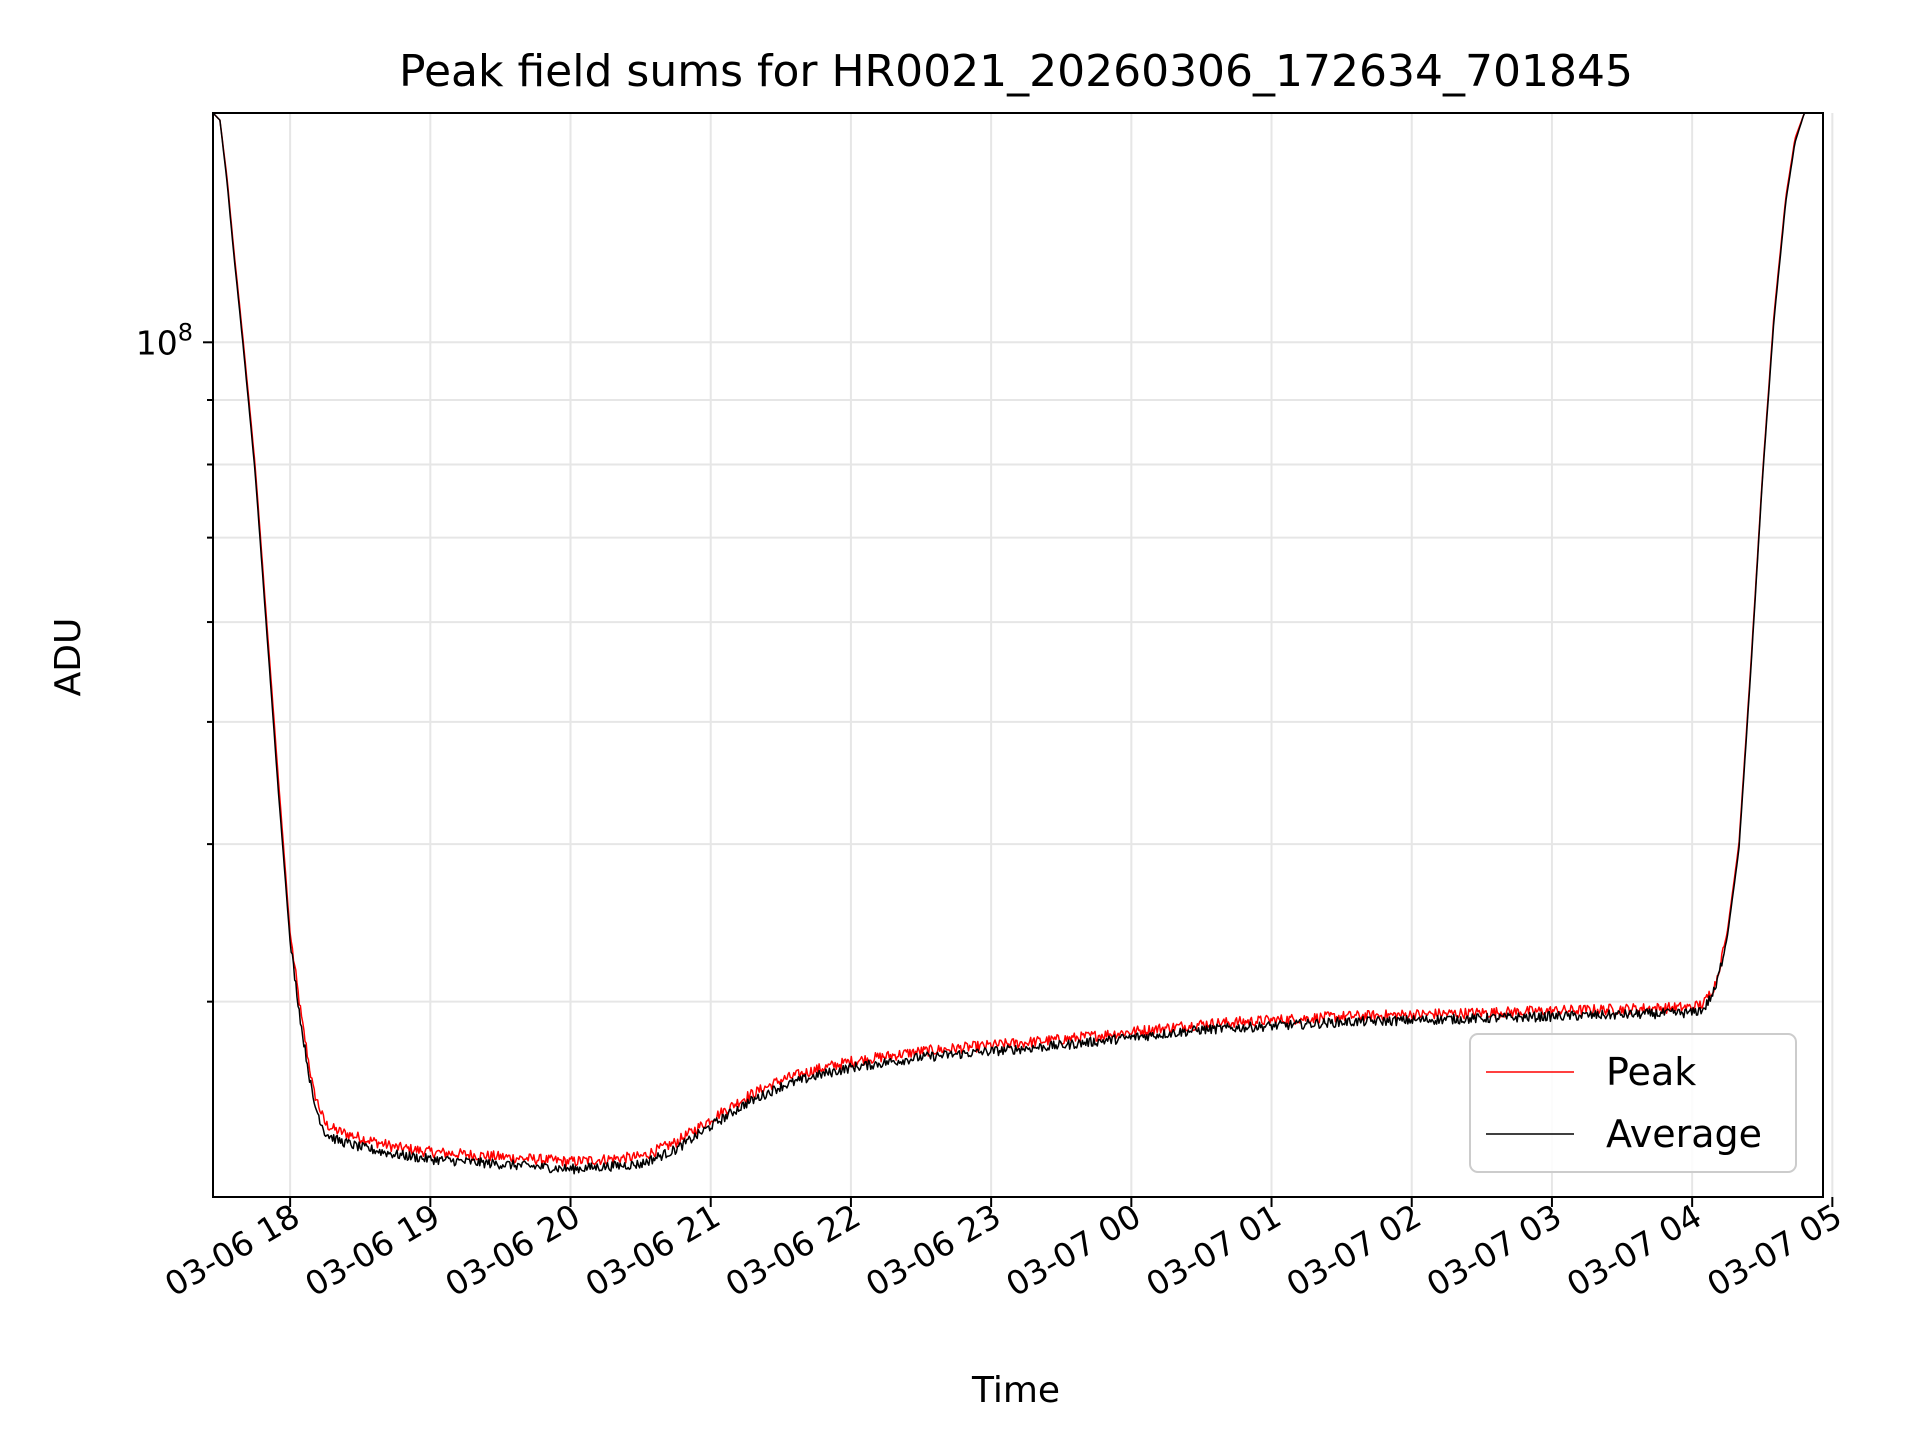  What do you see at coordinates (157, 342) in the screenshot?
I see `y-tick-label-base: 10` at bounding box center [157, 342].